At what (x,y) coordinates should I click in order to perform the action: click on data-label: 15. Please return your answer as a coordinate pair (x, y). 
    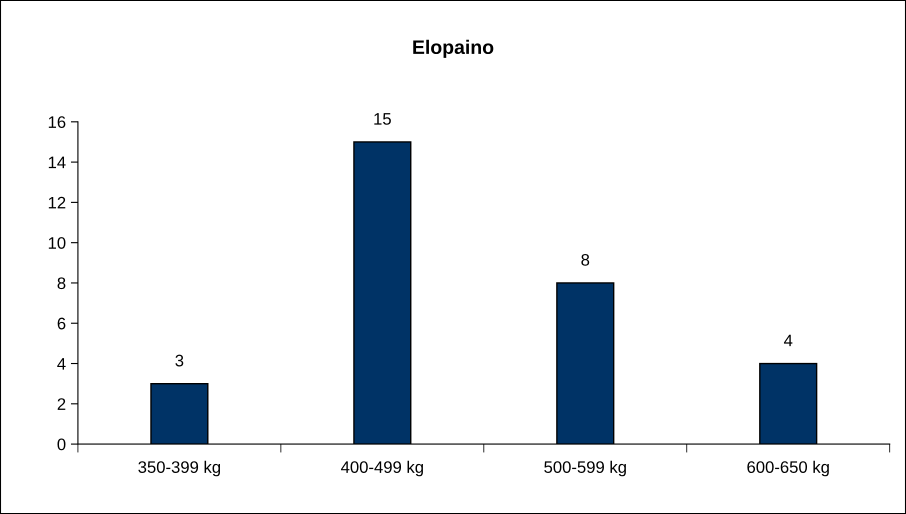
    Looking at the image, I should click on (382, 119).